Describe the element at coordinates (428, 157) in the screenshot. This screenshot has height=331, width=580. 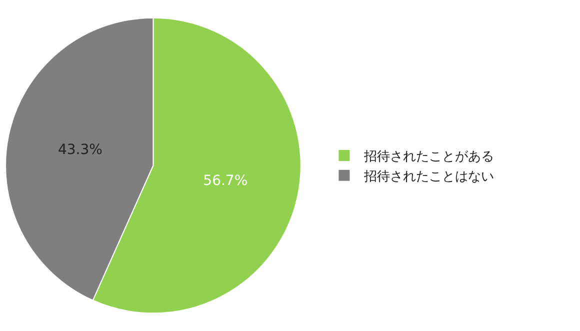
I see `legend-label: 招待されたことがある` at that location.